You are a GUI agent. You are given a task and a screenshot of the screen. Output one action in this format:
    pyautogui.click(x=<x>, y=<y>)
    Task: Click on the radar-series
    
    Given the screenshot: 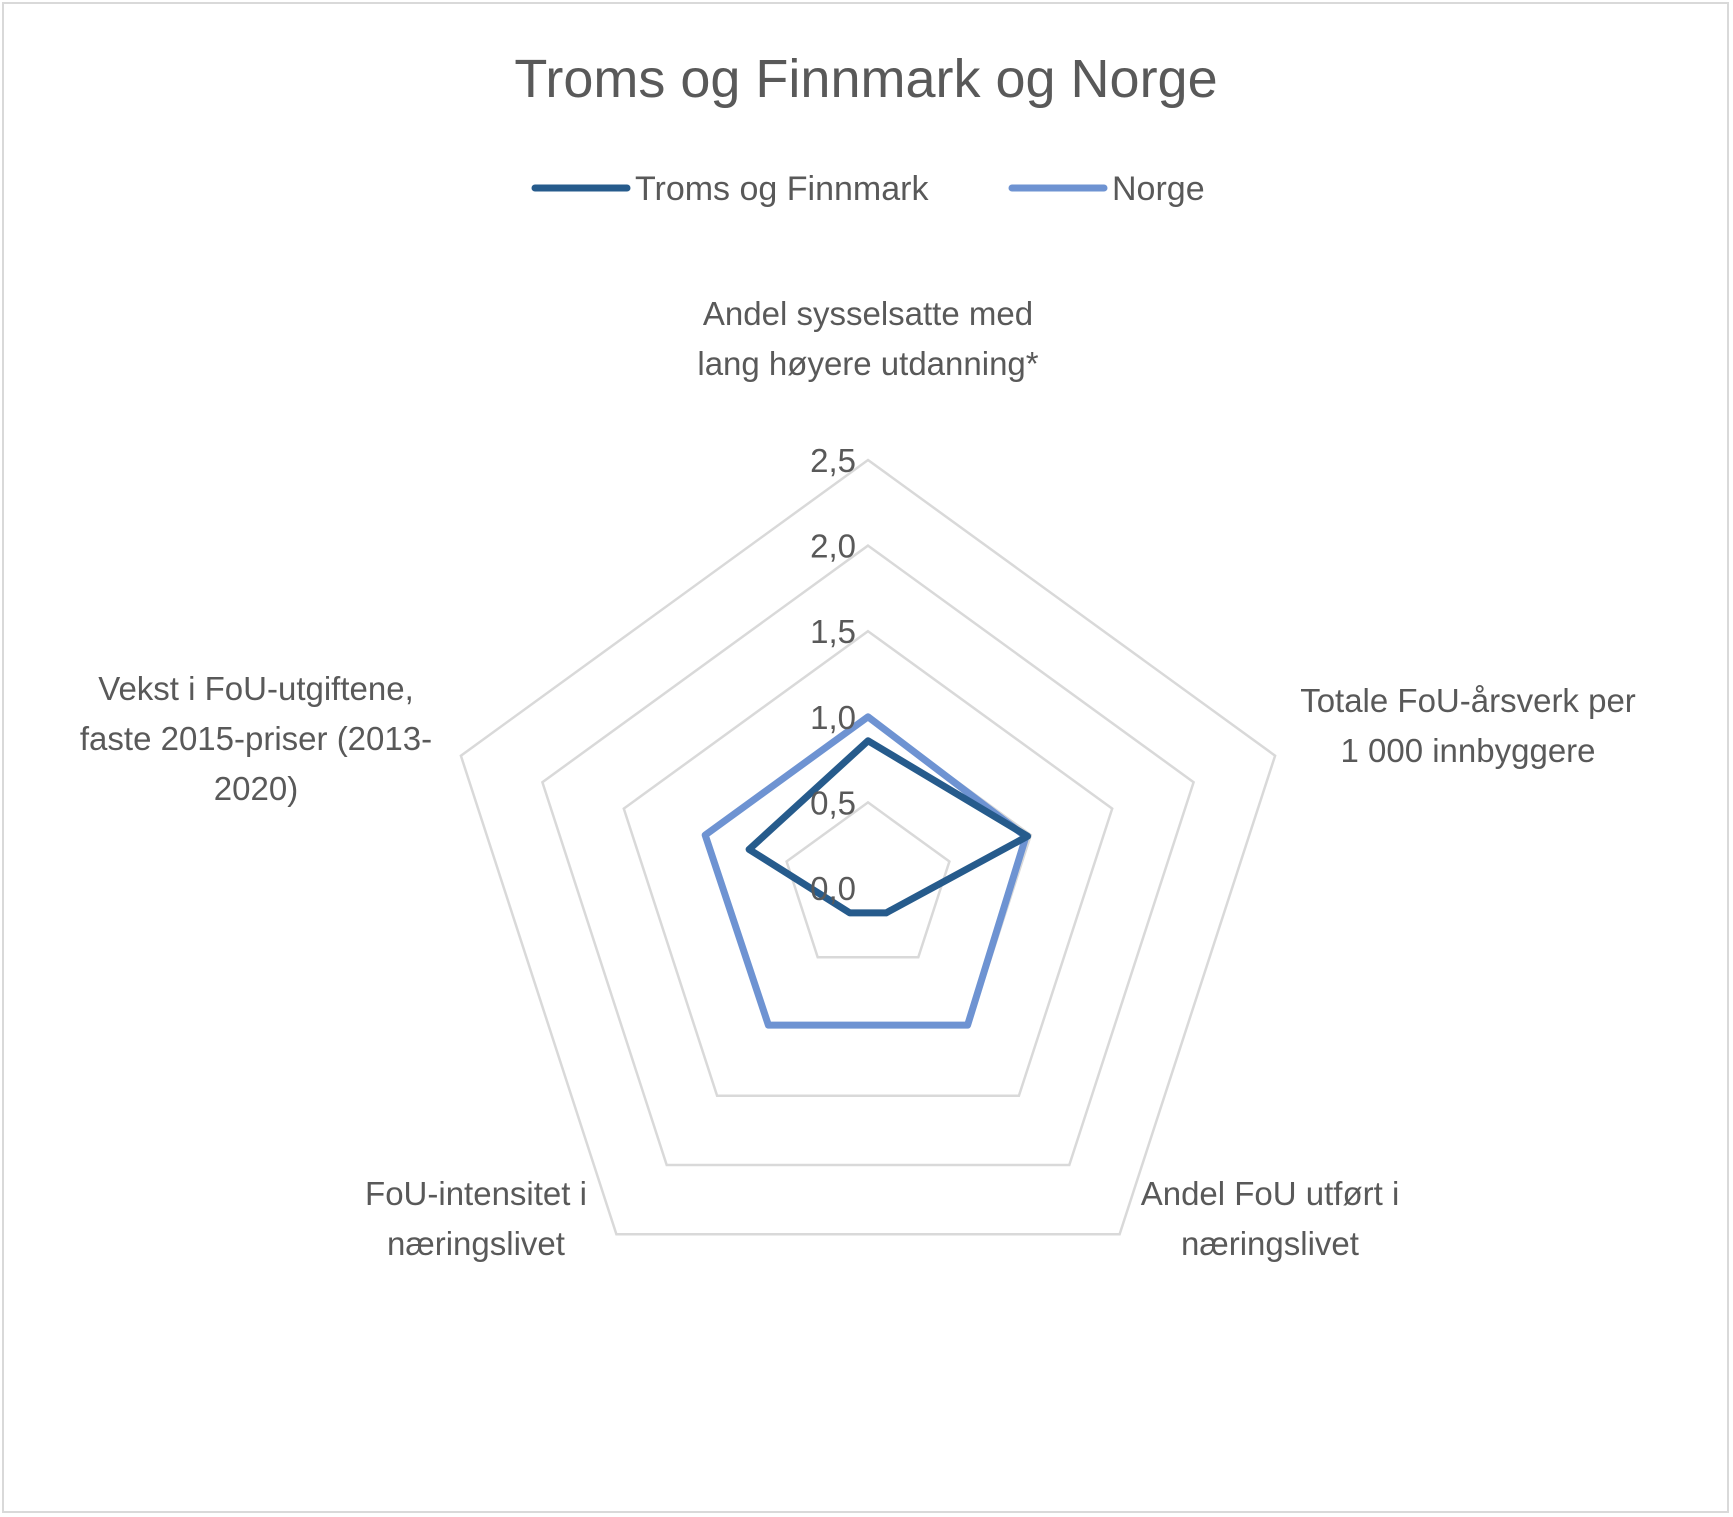 What is the action you would take?
    pyautogui.click(x=866, y=871)
    